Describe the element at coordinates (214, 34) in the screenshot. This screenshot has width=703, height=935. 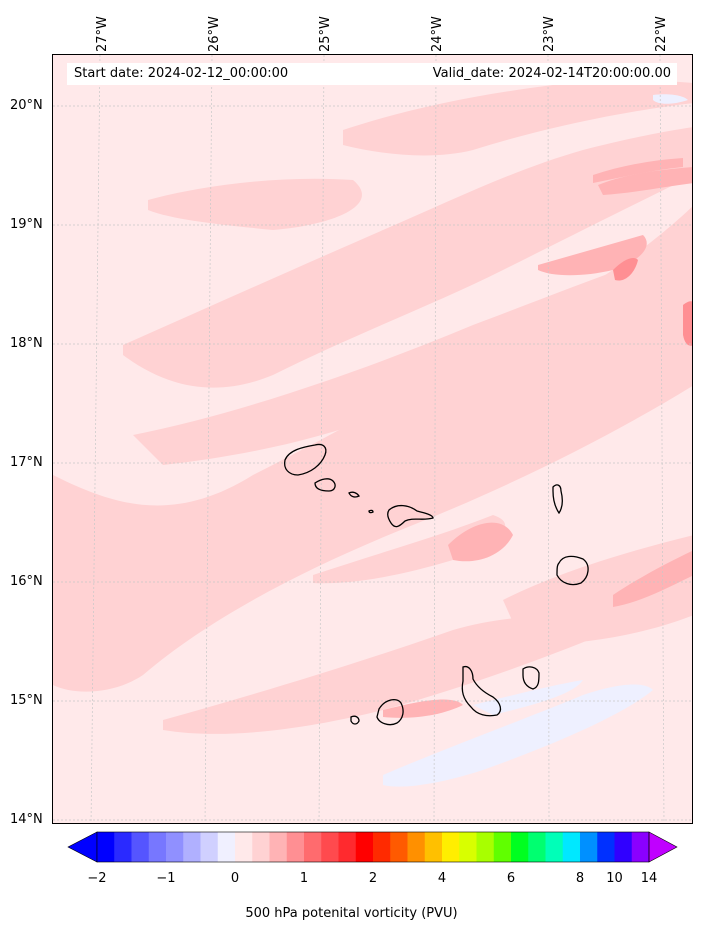
I see `lon-label-26w: 26°W` at that location.